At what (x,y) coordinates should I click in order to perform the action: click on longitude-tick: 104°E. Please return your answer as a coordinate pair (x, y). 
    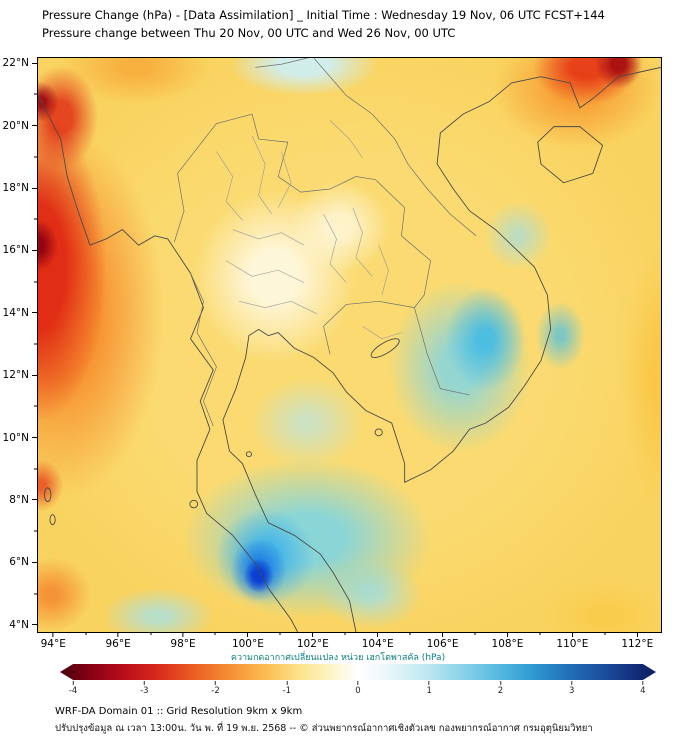
    Looking at the image, I should click on (378, 641).